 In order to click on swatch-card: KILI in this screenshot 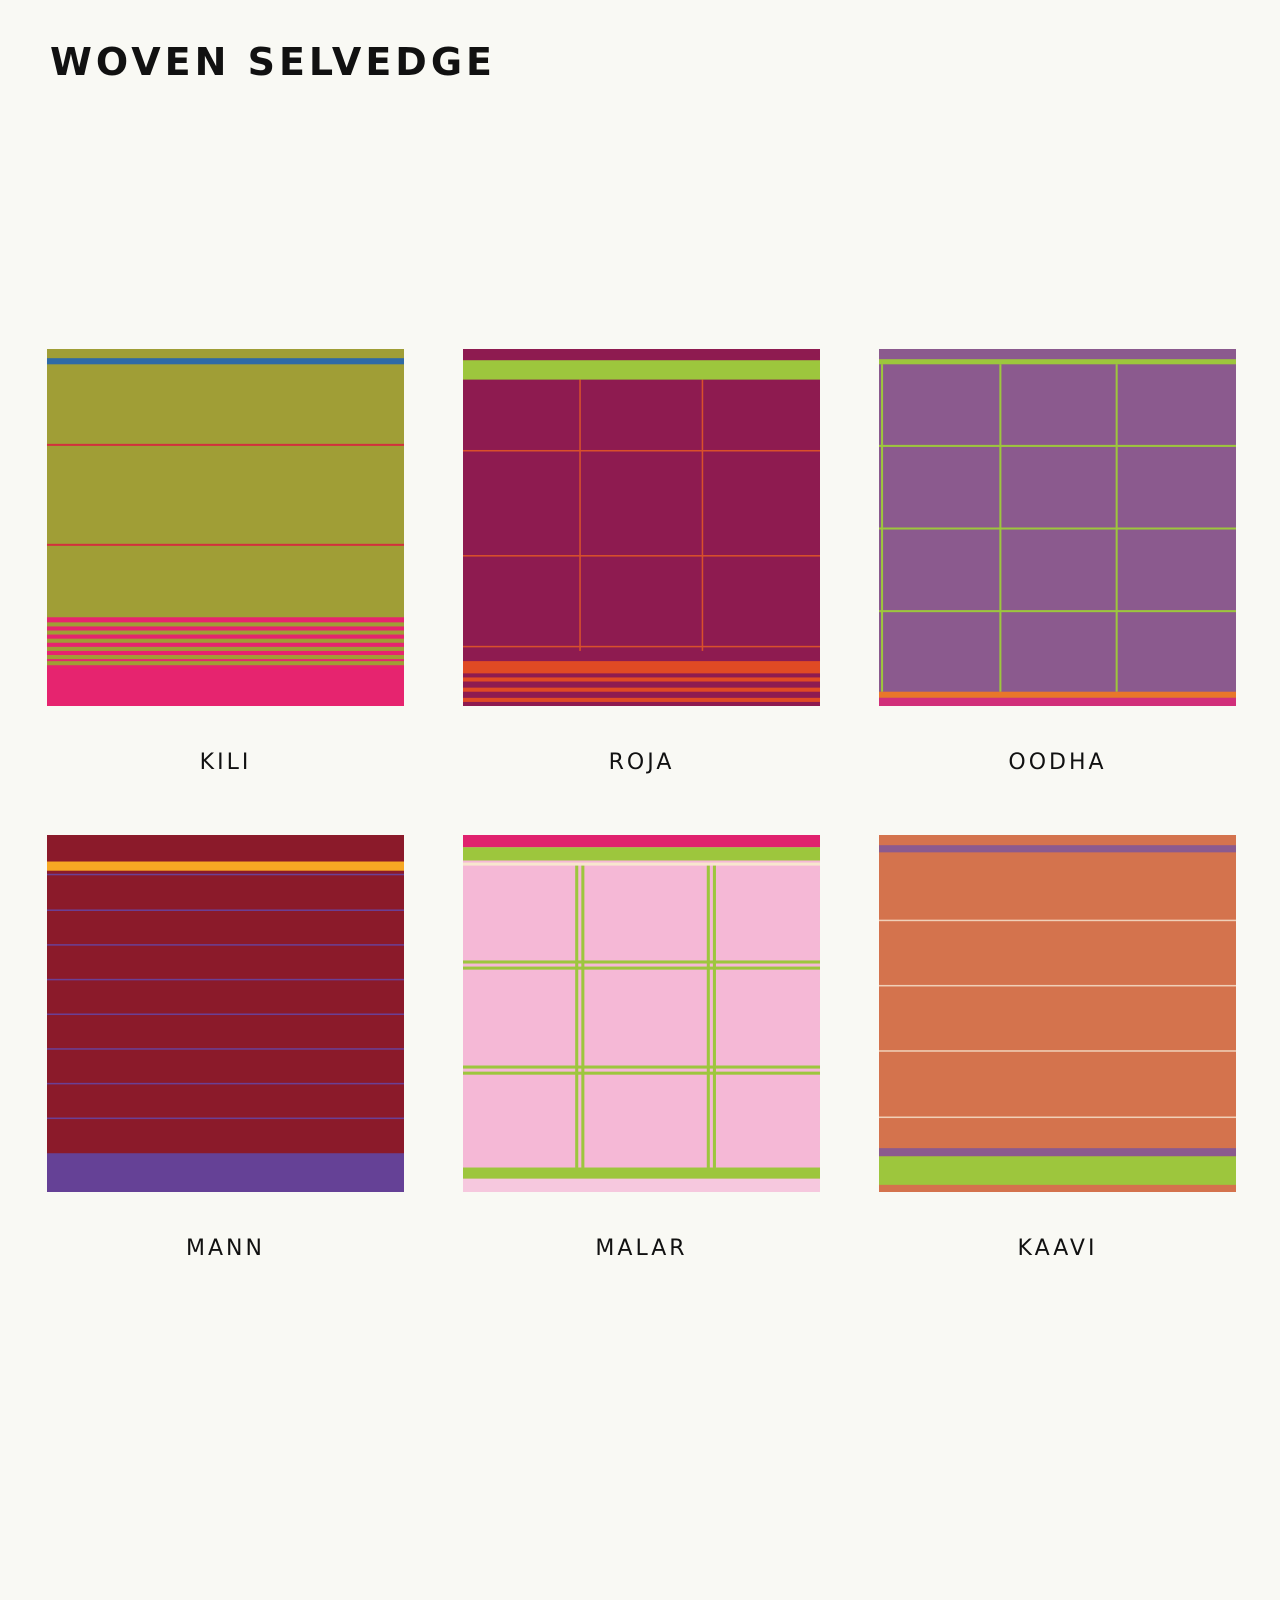, I will do `click(225, 562)`.